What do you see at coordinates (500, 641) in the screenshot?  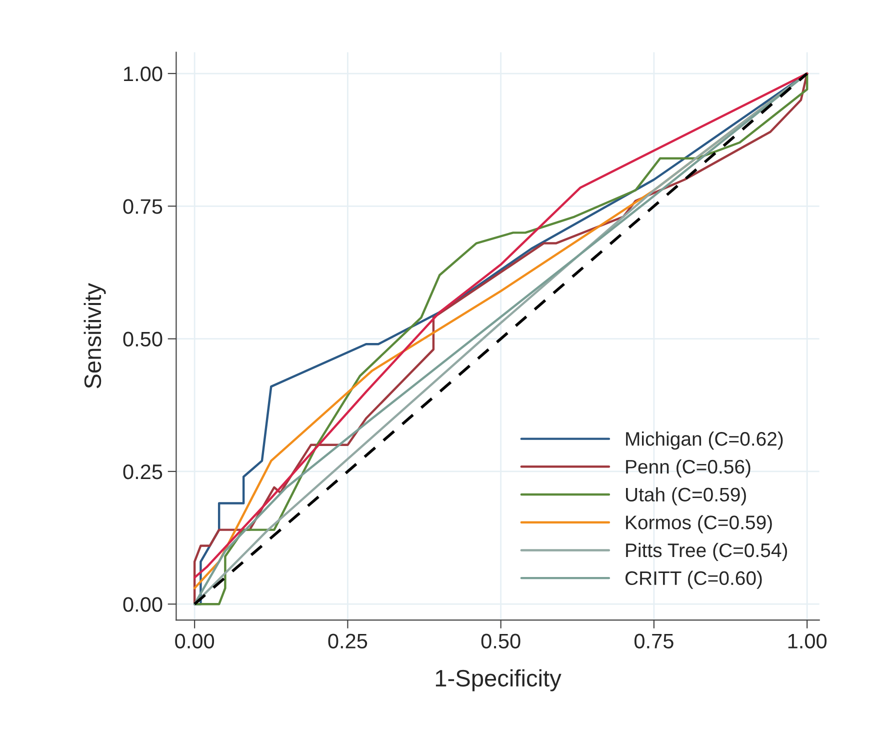 I see `x-tick-label: 0.50` at bounding box center [500, 641].